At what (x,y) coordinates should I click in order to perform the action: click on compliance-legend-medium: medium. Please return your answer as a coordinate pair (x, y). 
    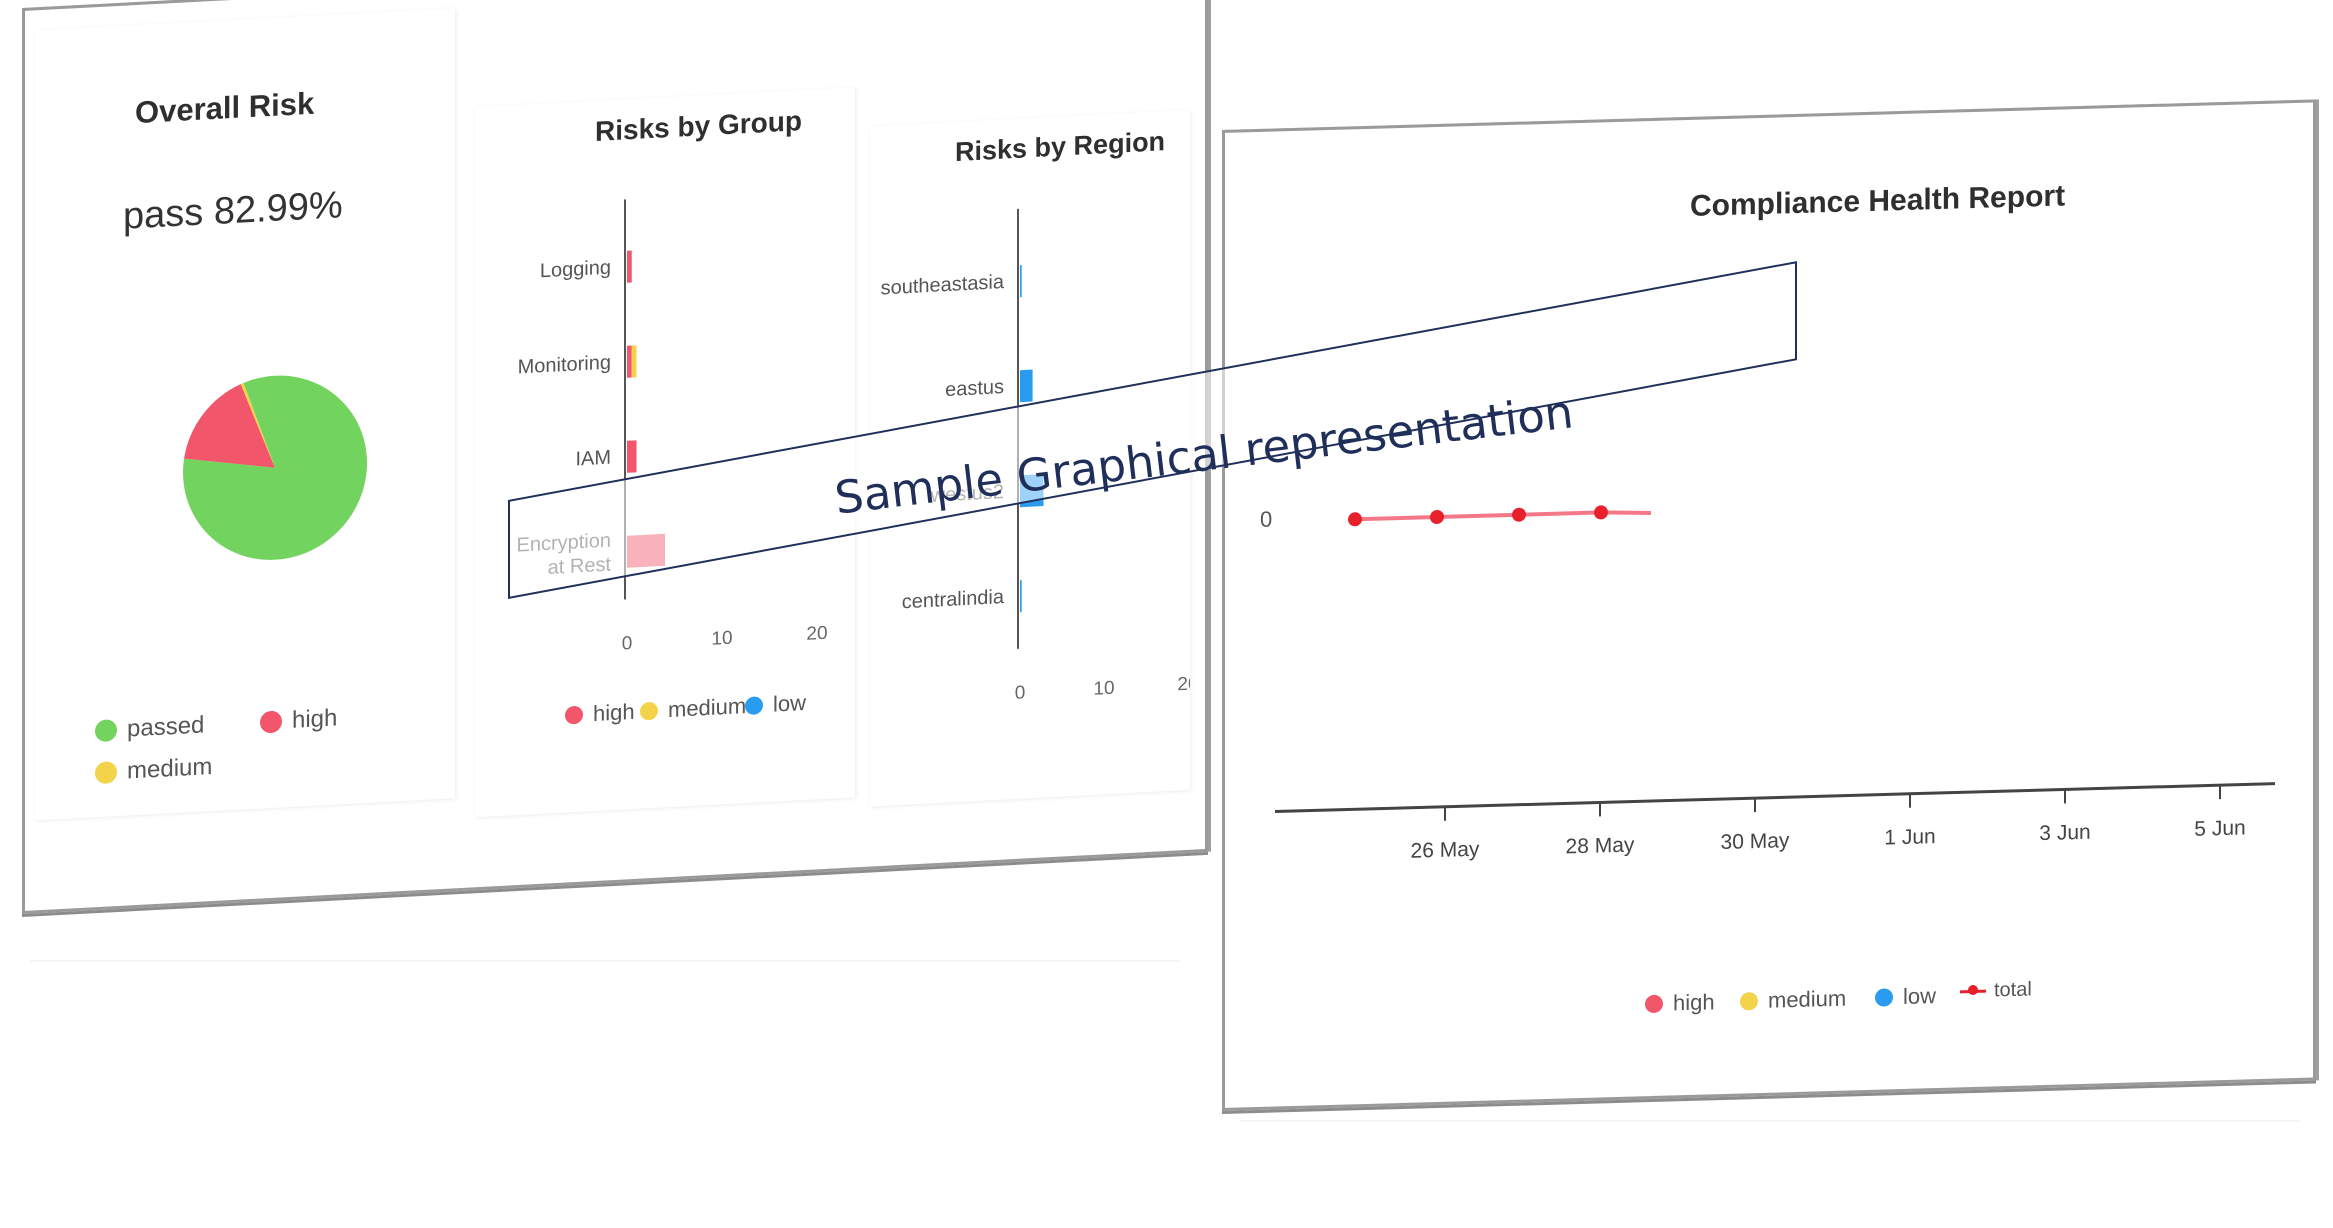
    Looking at the image, I should click on (1793, 1000).